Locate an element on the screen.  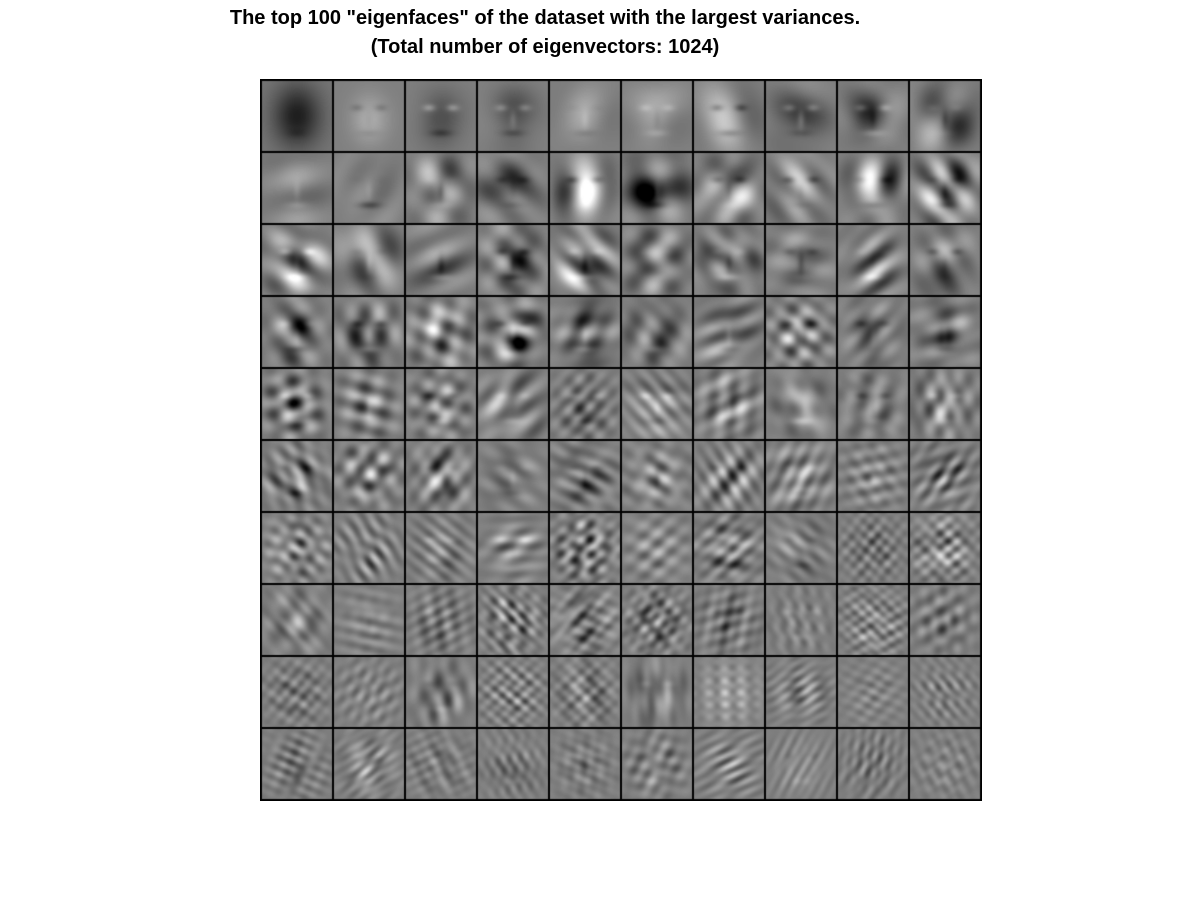
title-line-2: (Total number of eigenvectors: 1024) is located at coordinates (545, 47).